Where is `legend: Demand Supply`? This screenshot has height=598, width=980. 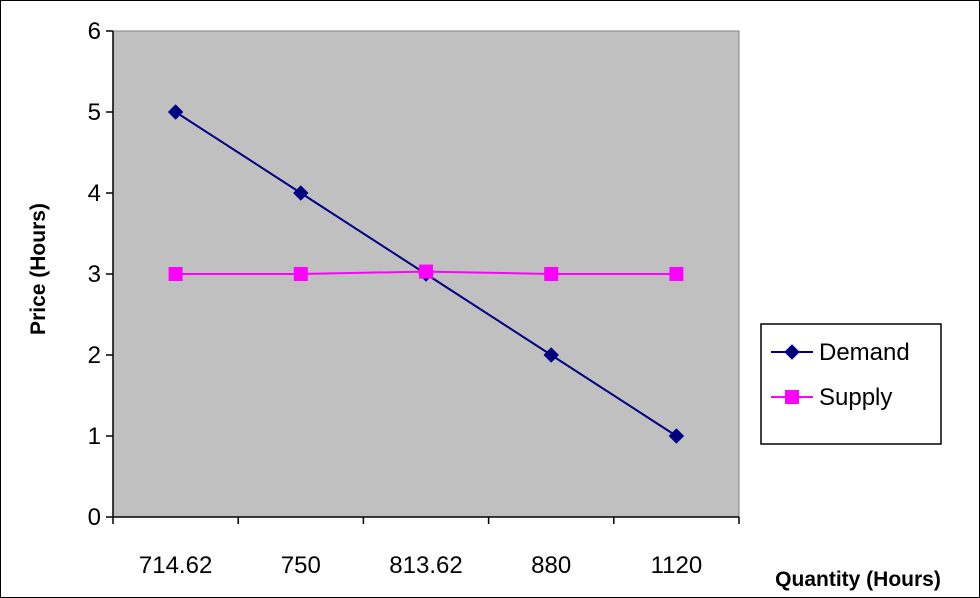
legend: Demand Supply is located at coordinates (851, 384).